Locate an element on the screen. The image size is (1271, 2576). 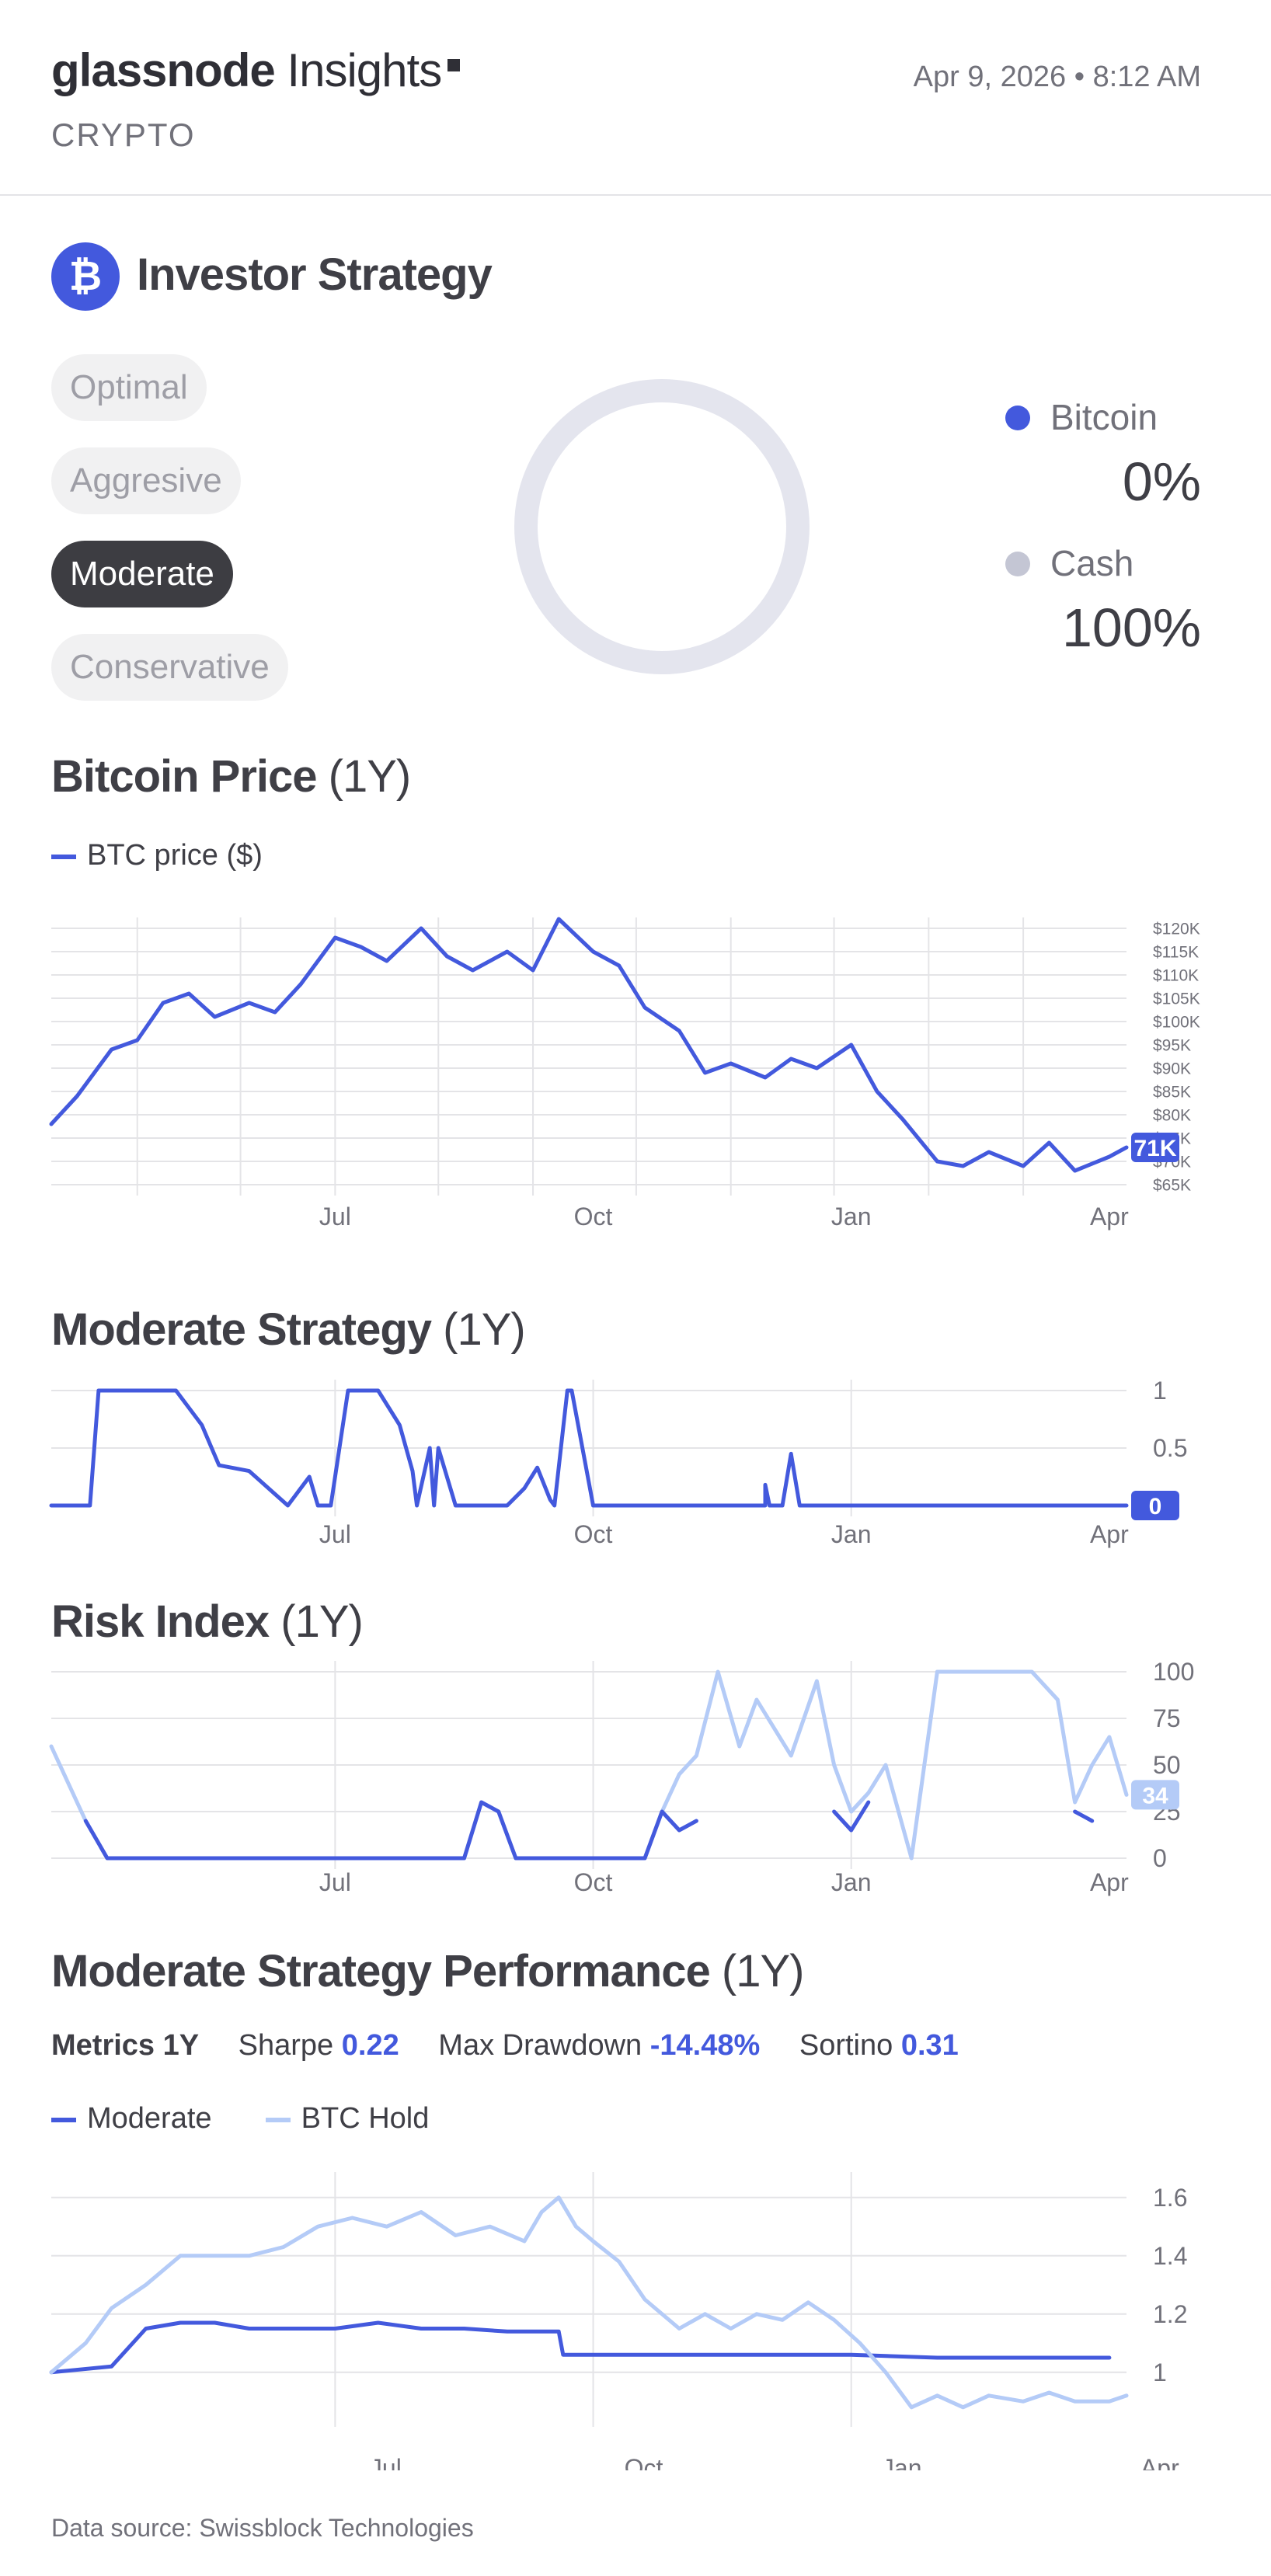
logo-square-icon is located at coordinates (454, 65).